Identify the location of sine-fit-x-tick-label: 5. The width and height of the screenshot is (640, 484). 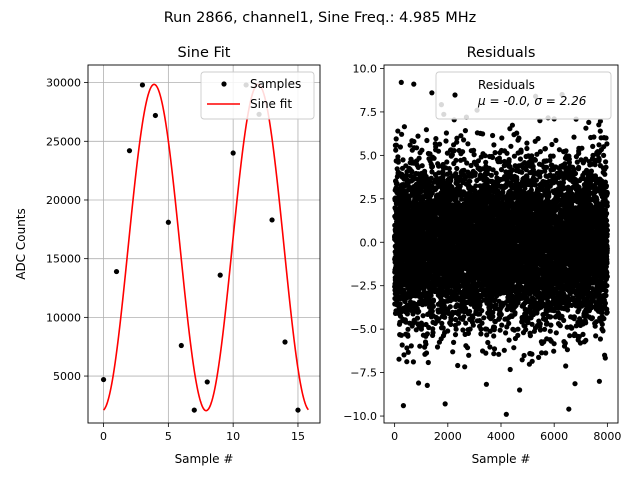
(168, 436).